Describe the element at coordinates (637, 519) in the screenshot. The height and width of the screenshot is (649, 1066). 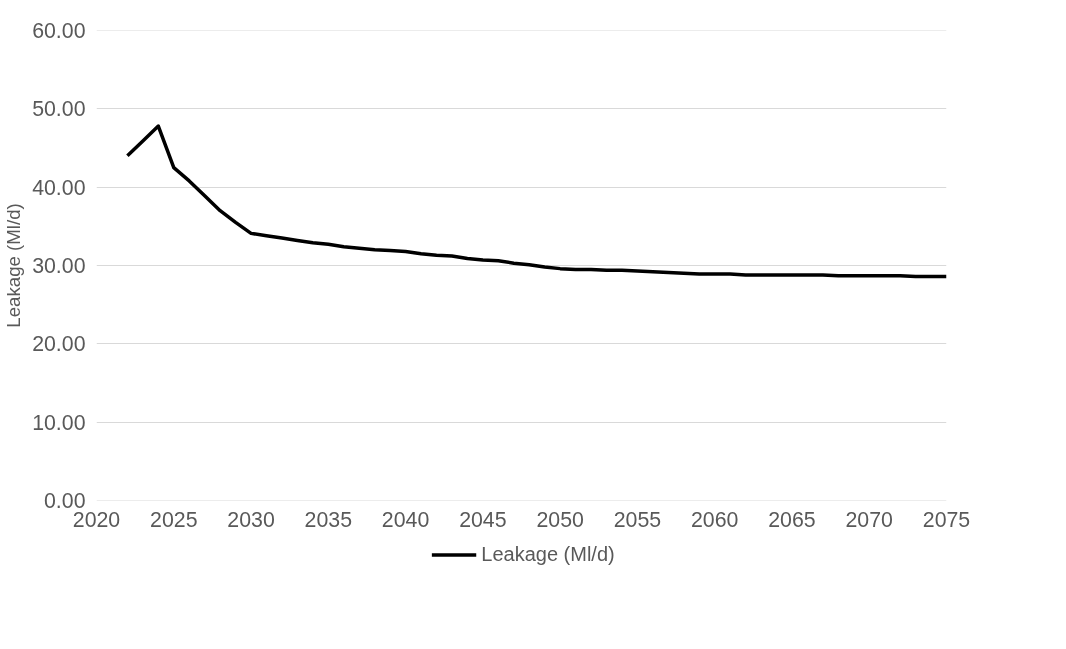
I see `x-tick-label: 2055` at that location.